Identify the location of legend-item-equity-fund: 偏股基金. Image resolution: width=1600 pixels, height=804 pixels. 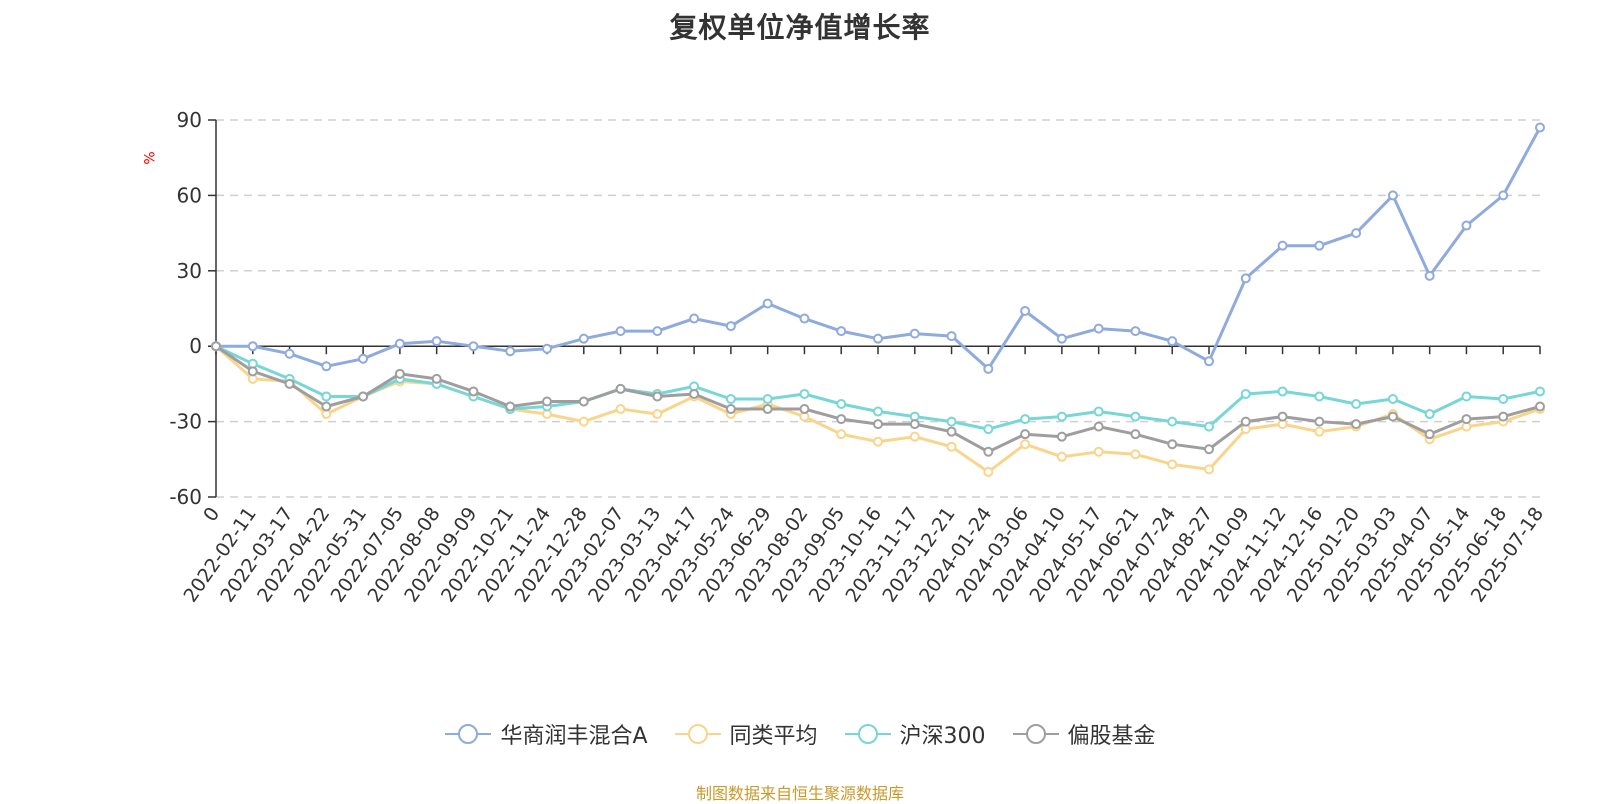
(1084, 734).